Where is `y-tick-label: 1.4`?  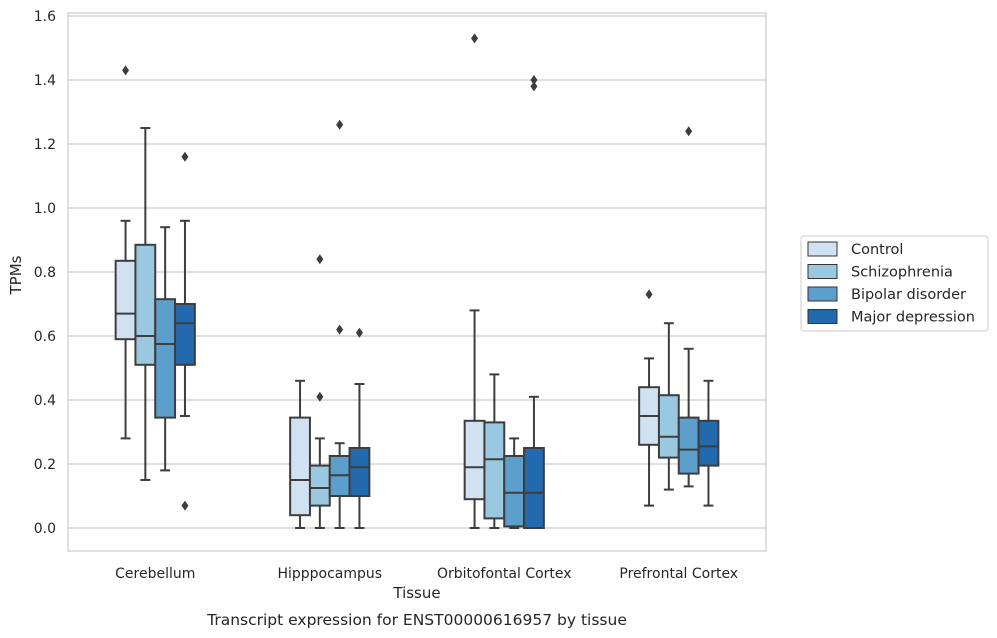 y-tick-label: 1.4 is located at coordinates (45, 81).